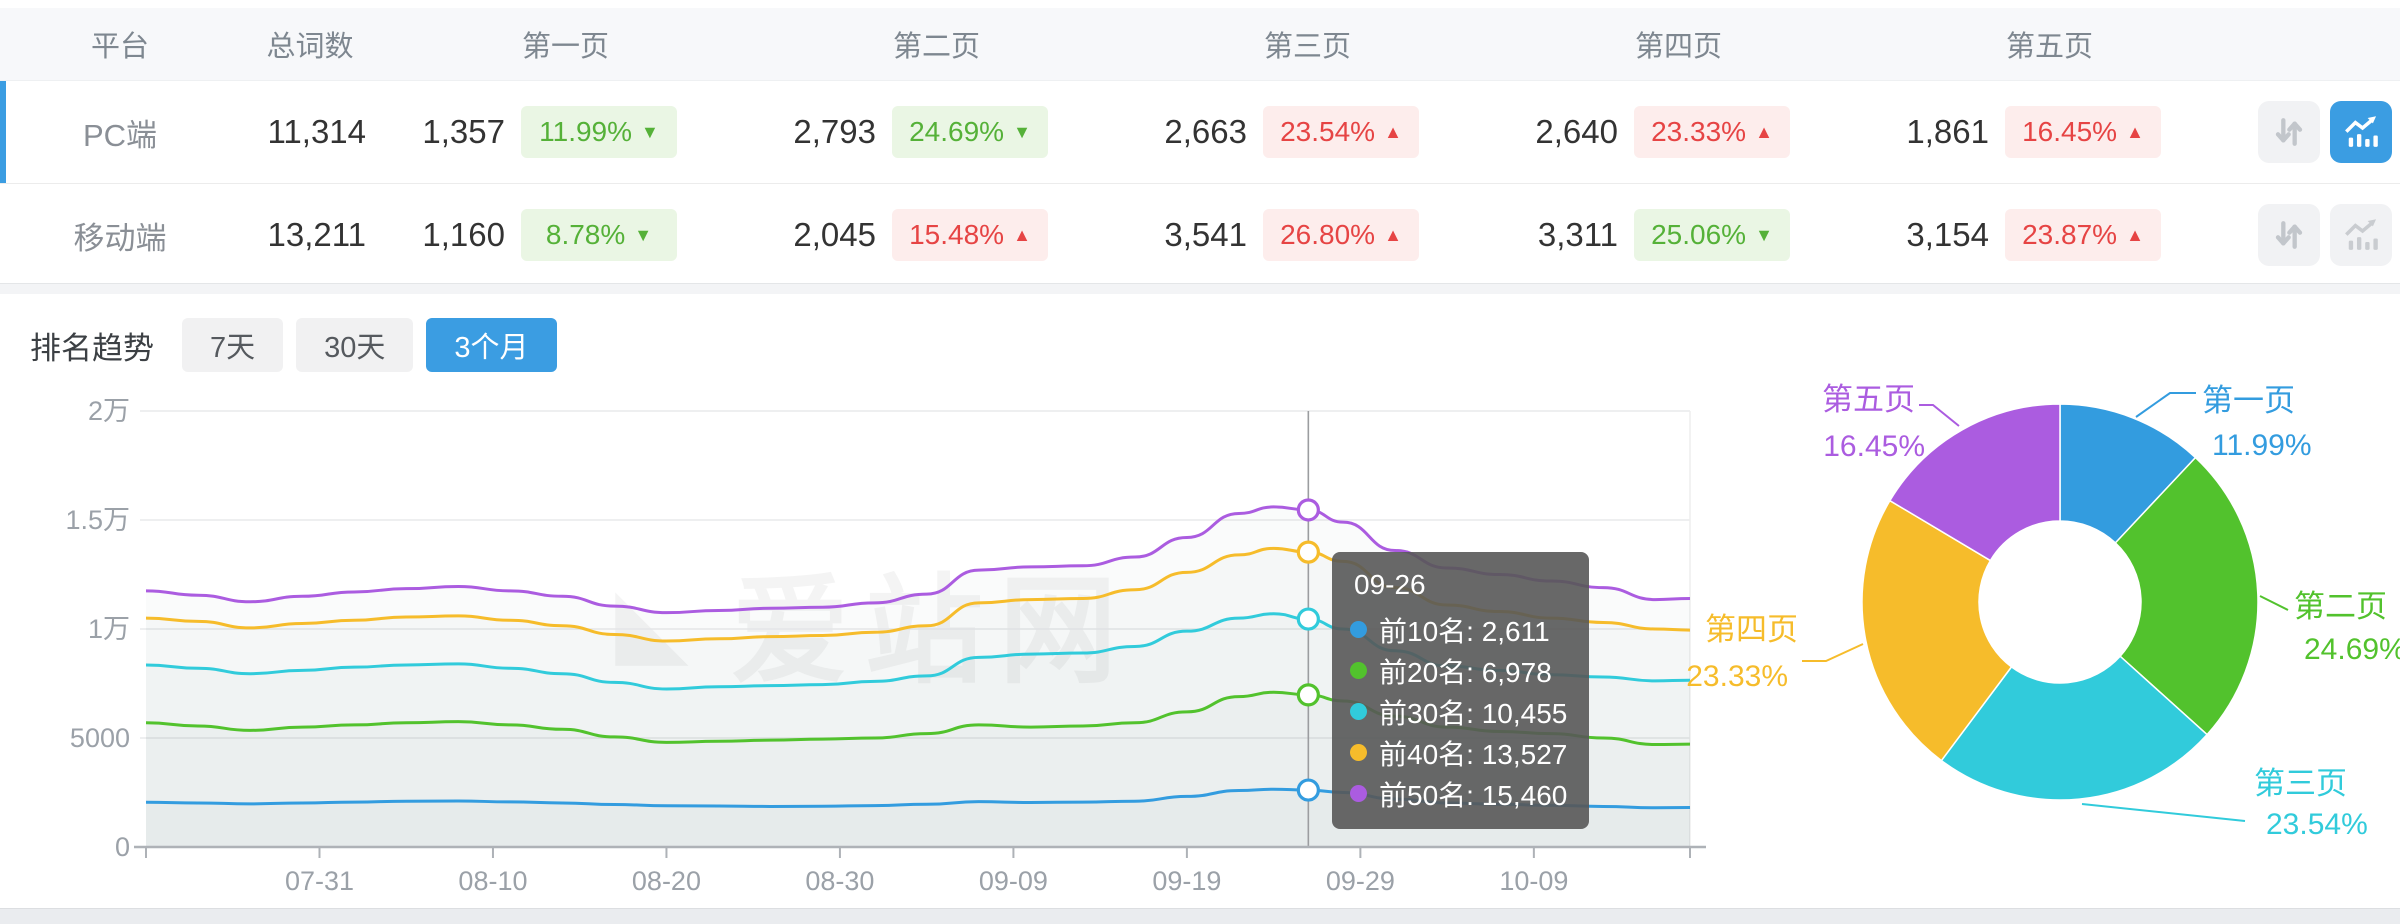  What do you see at coordinates (100, 738) in the screenshot?
I see `svg-text: 5000` at bounding box center [100, 738].